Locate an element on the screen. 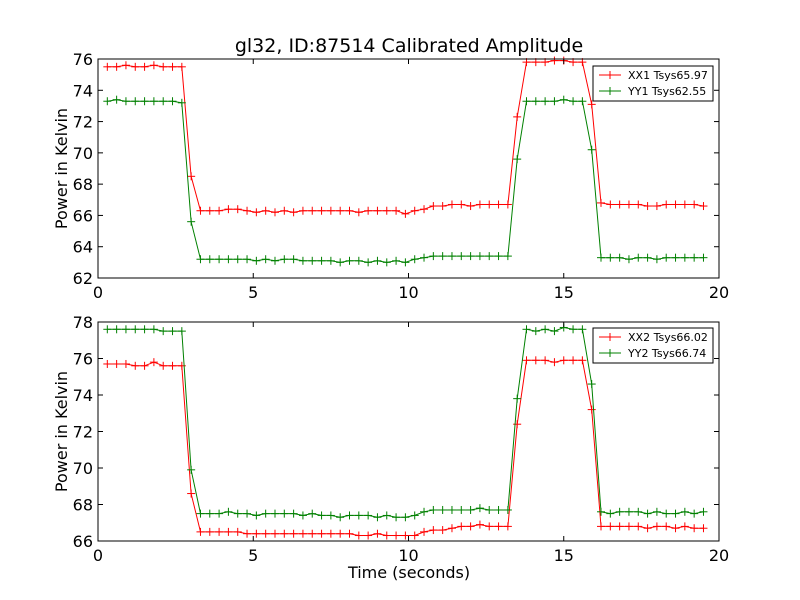 Image resolution: width=800 pixels, height=600 pixels. legend-entry: XX1 Tsys65.97 is located at coordinates (653, 75).